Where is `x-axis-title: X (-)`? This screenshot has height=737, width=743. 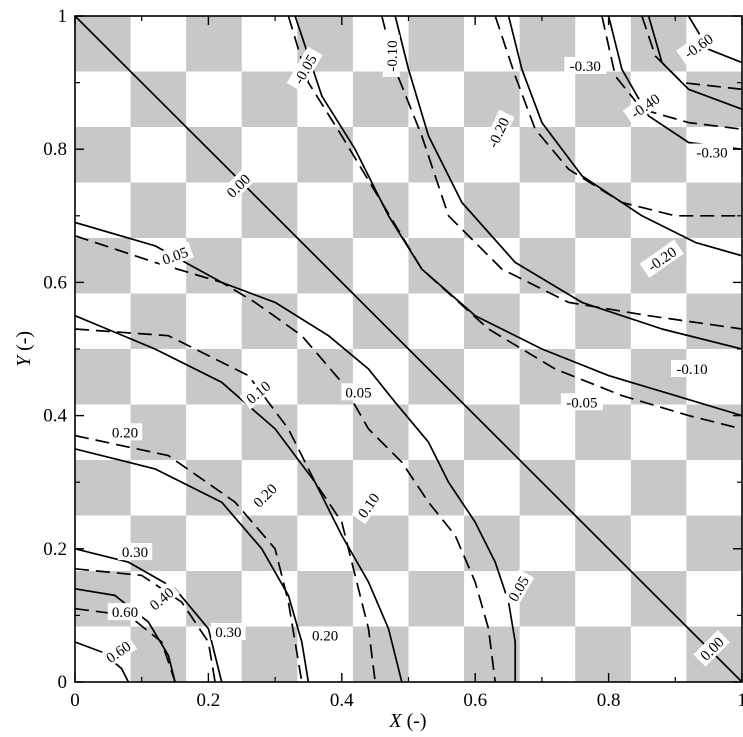
x-axis-title: X (-) is located at coordinates (407, 721).